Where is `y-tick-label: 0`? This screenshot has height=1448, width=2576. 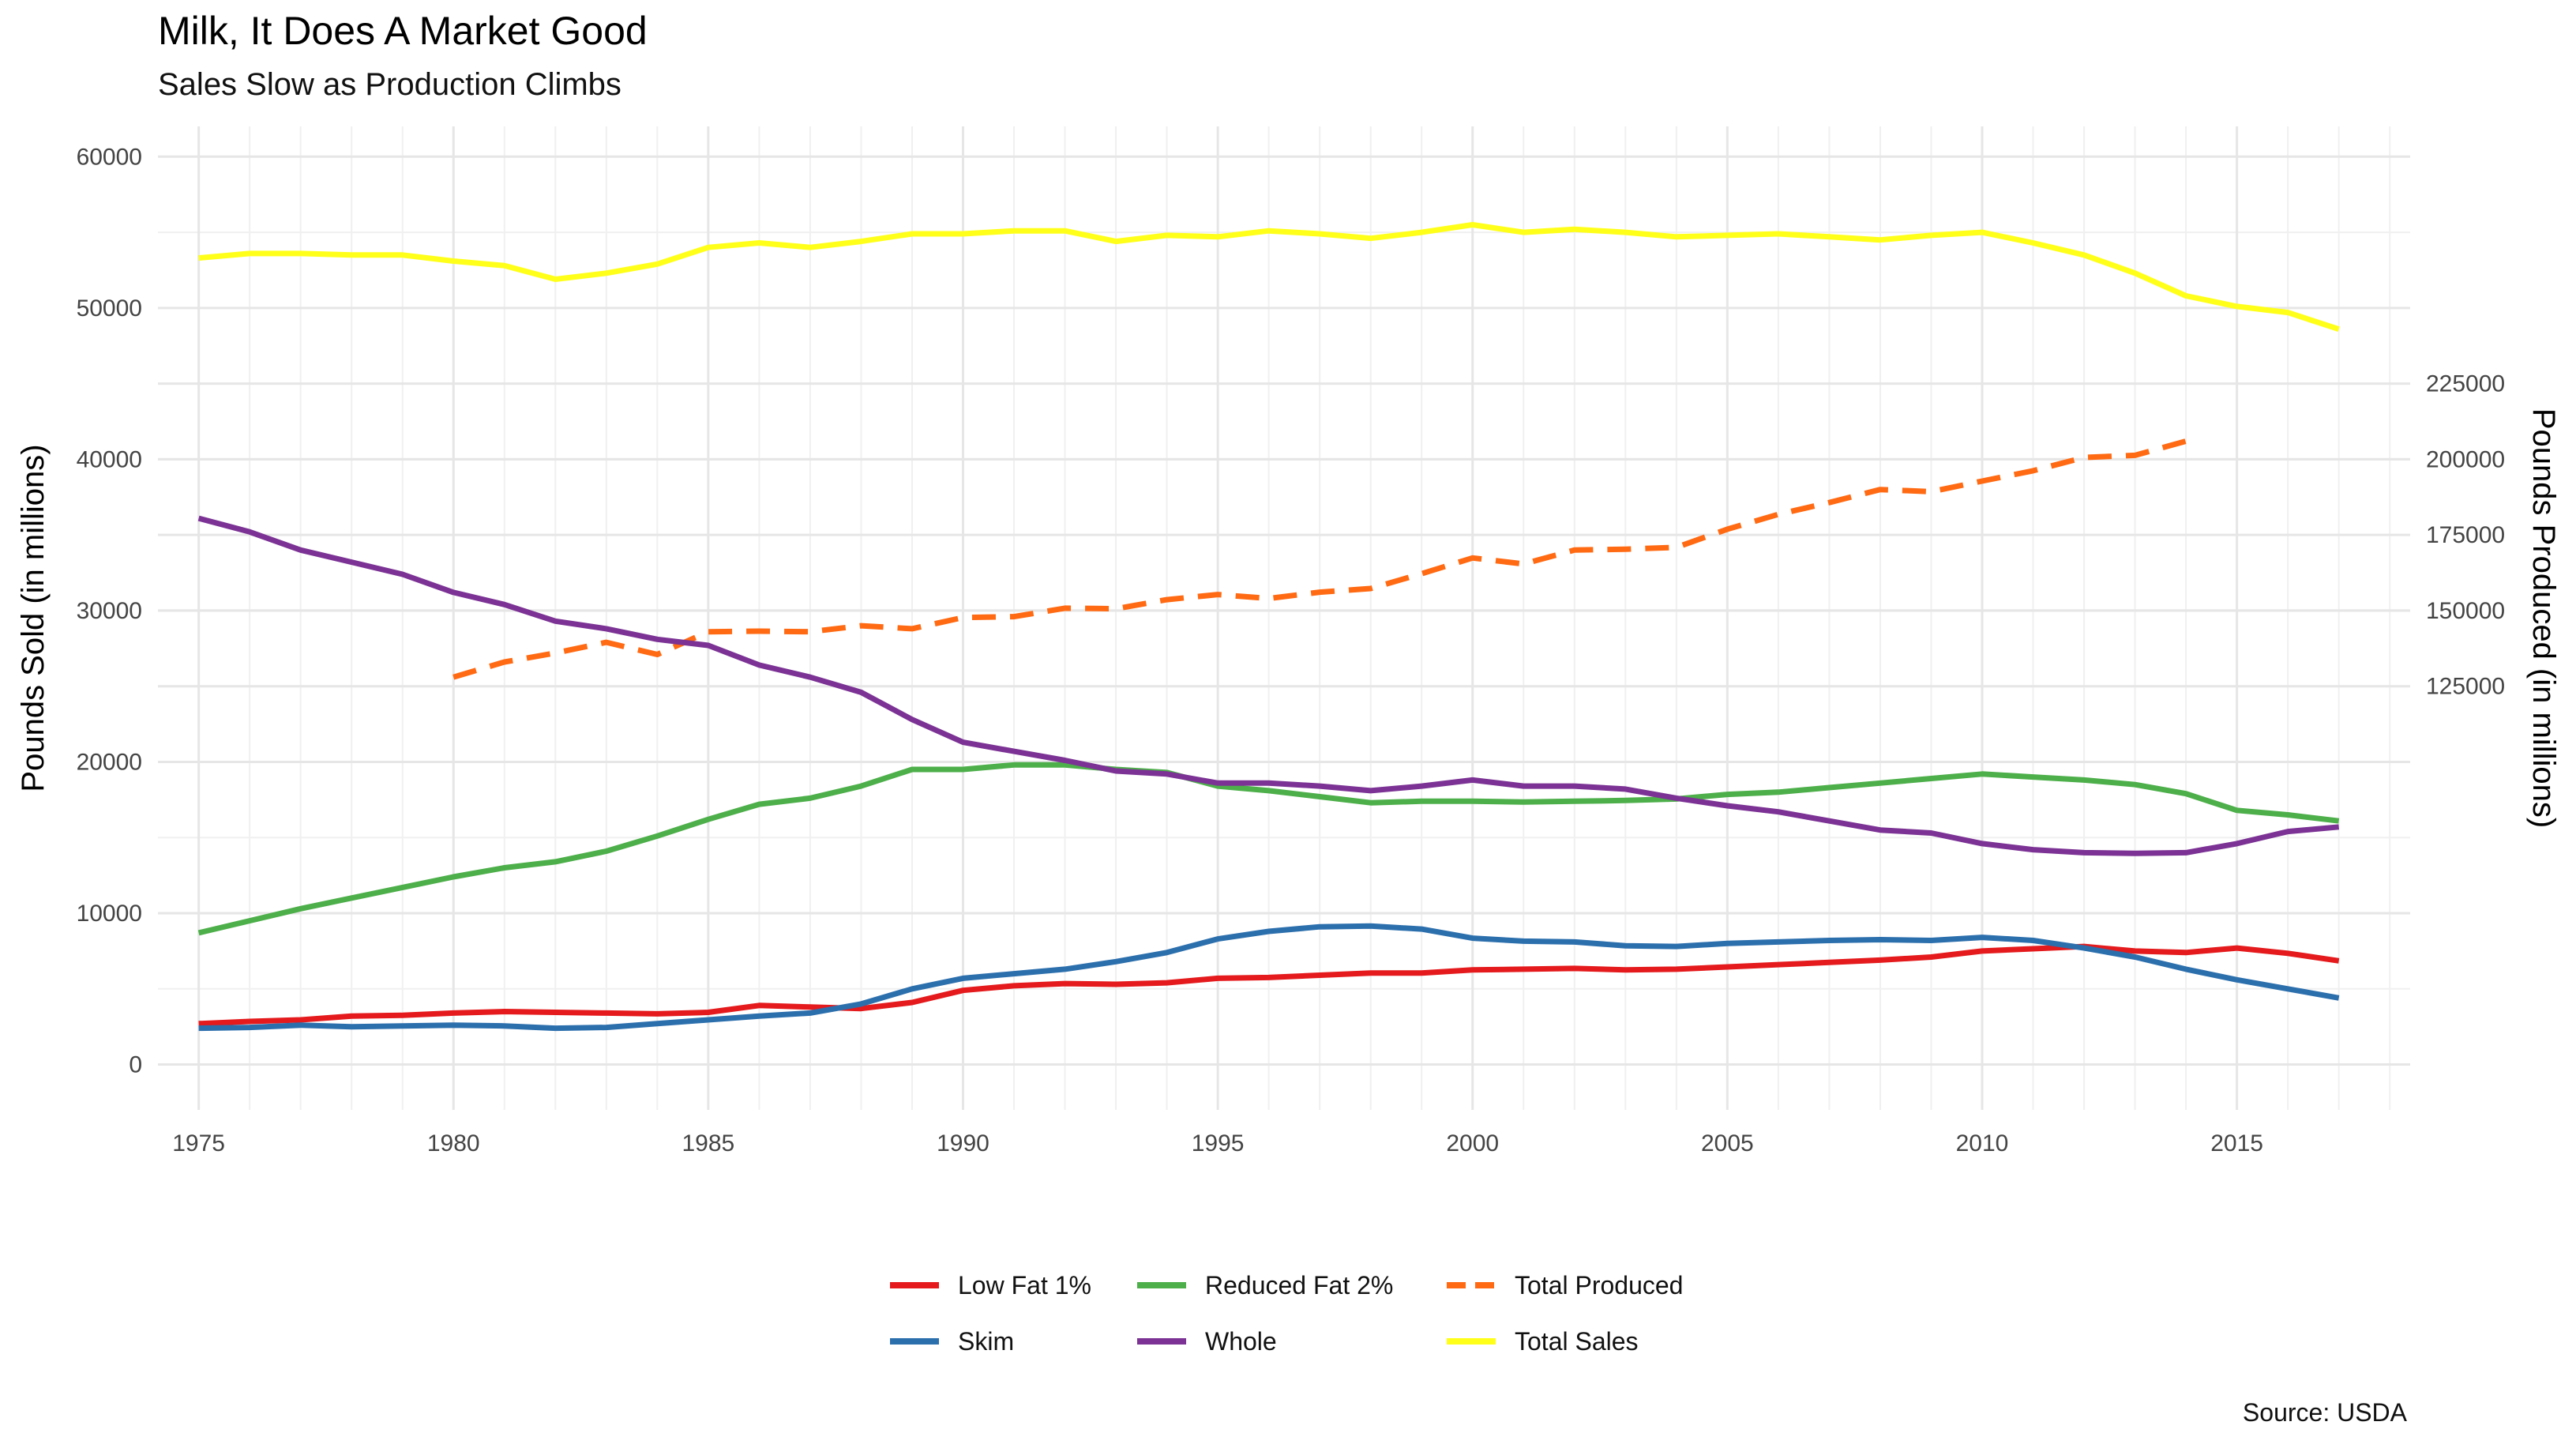 y-tick-label: 0 is located at coordinates (135, 1065).